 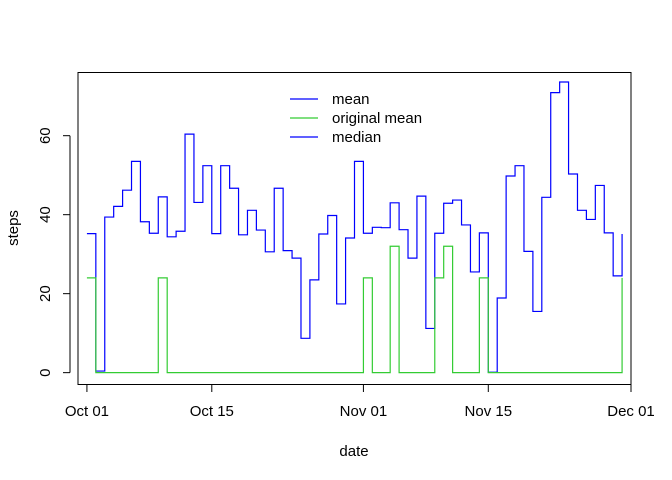 What do you see at coordinates (353, 451) in the screenshot?
I see `x-axis-label: date` at bounding box center [353, 451].